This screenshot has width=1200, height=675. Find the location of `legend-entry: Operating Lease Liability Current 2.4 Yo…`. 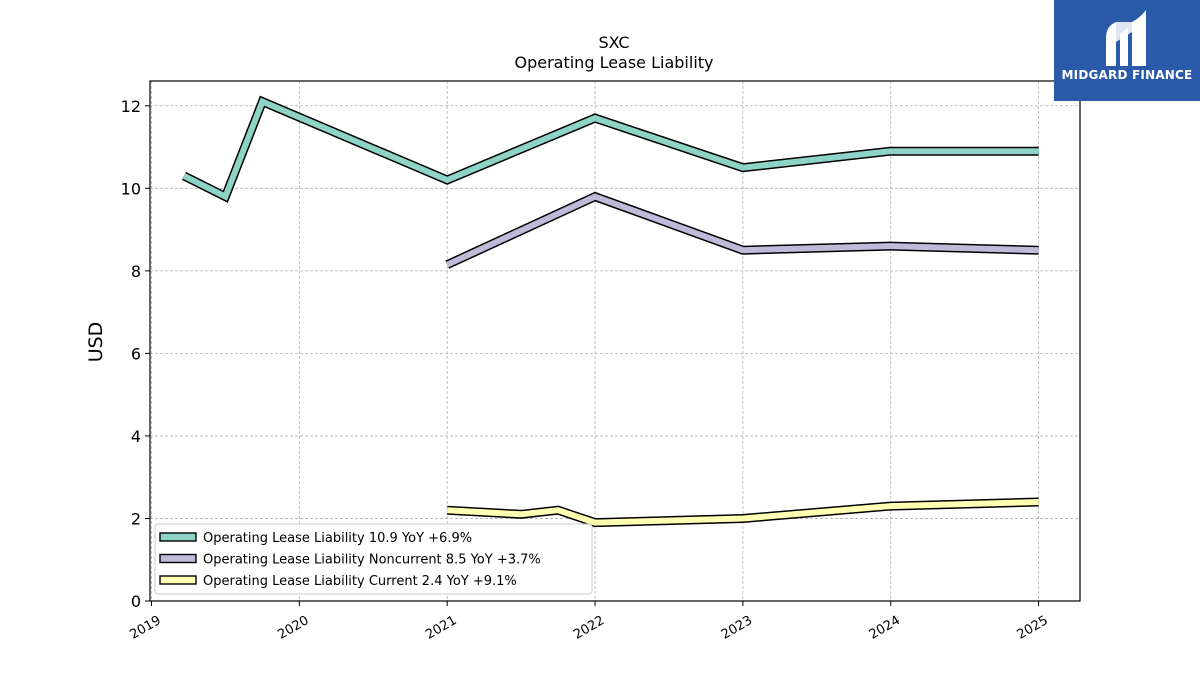

legend-entry: Operating Lease Liability Current 2.4 Yo… is located at coordinates (360, 581).